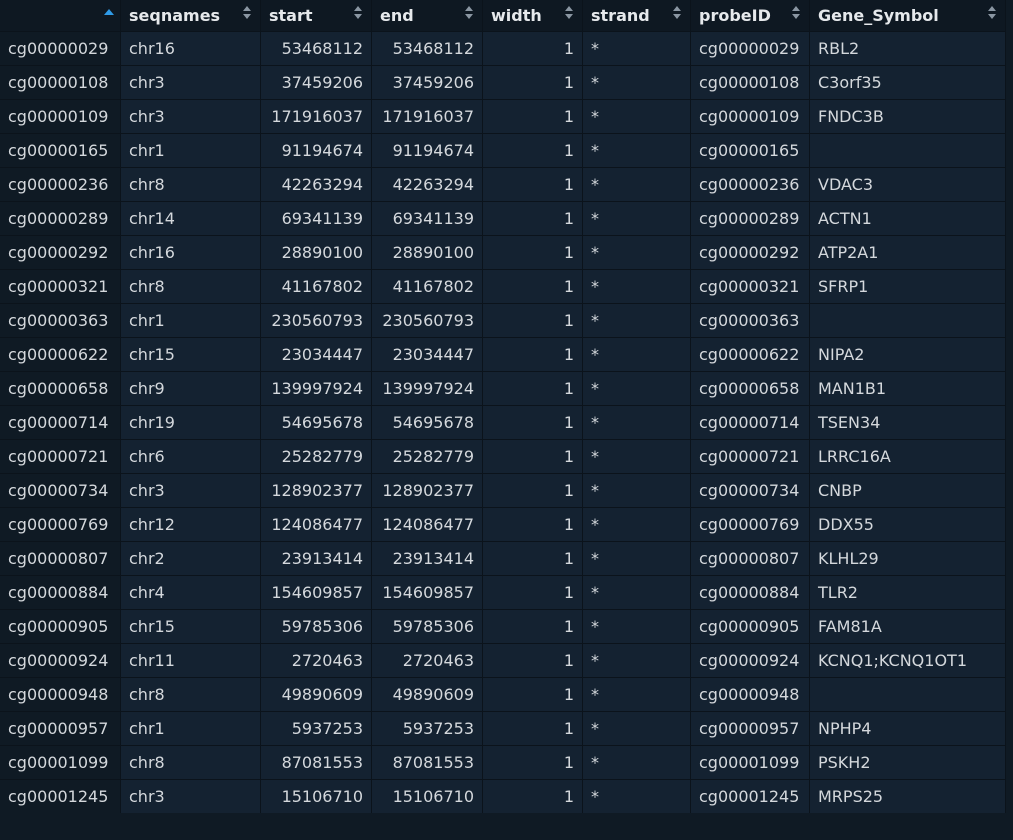  Describe the element at coordinates (316, 252) in the screenshot. I see `cell-start: 28890100` at that location.